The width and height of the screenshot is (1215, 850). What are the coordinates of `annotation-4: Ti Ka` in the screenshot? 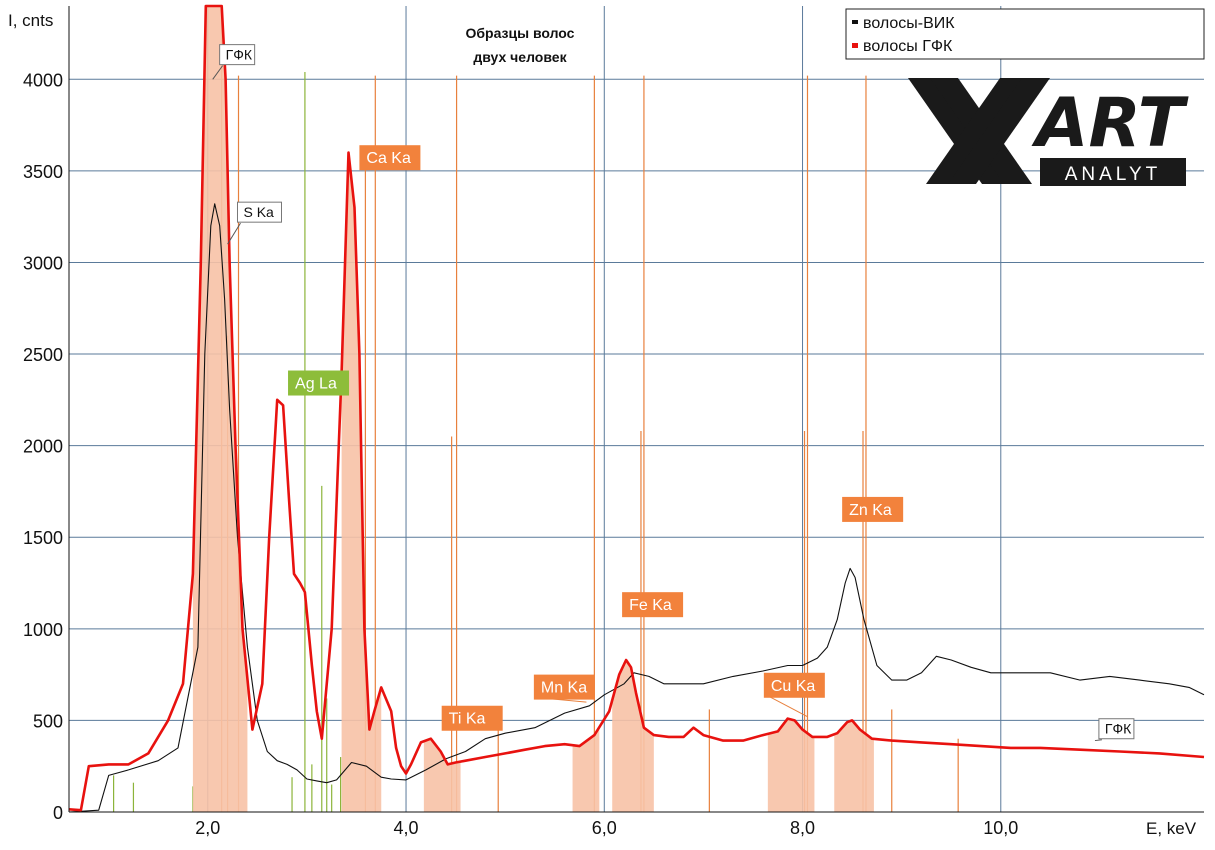 It's located at (472, 718).